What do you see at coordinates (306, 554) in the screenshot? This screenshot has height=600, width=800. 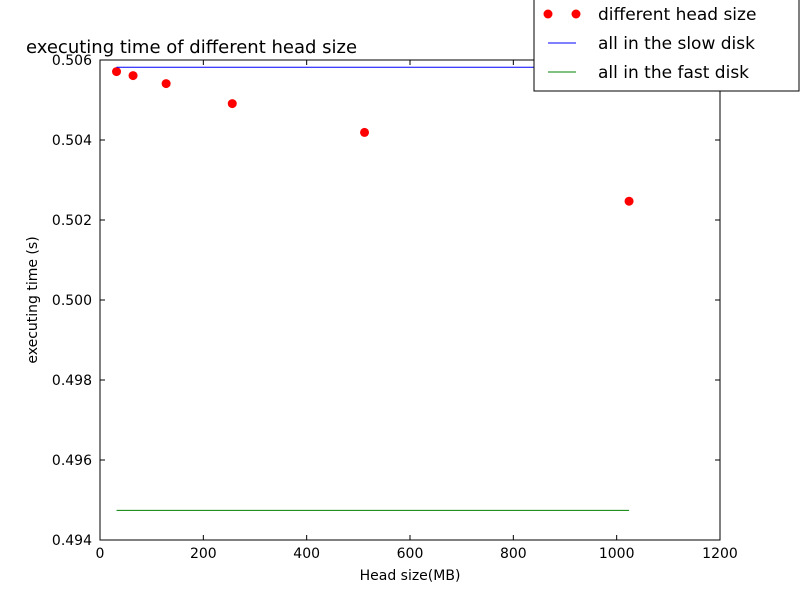 I see `x-tick-label-2: 400` at bounding box center [306, 554].